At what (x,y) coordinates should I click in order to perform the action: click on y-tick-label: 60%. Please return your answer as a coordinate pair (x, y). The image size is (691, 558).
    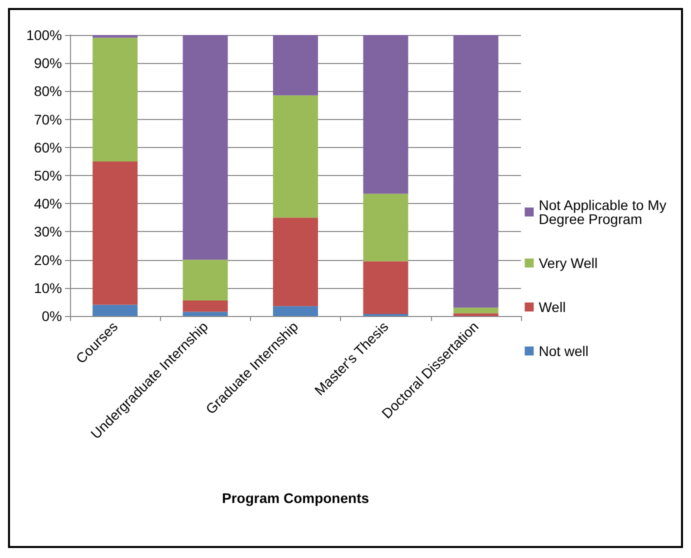
    Looking at the image, I should click on (48, 147).